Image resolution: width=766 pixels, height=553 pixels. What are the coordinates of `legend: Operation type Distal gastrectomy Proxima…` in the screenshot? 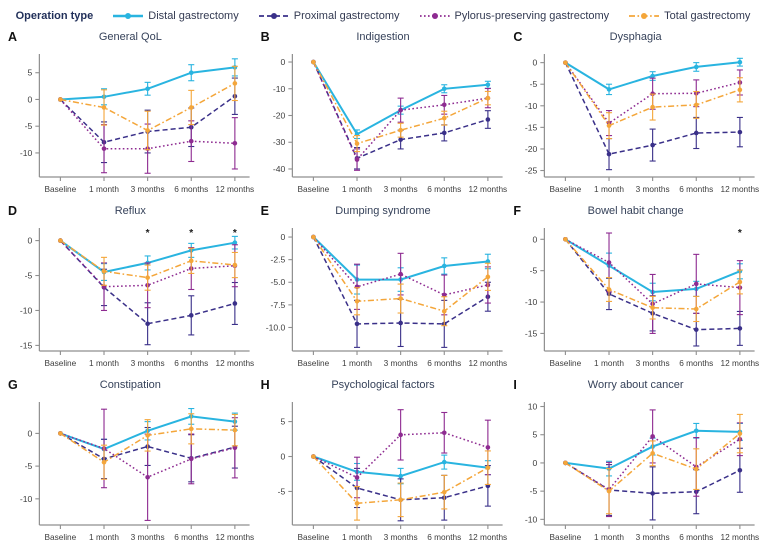 It's located at (383, 14).